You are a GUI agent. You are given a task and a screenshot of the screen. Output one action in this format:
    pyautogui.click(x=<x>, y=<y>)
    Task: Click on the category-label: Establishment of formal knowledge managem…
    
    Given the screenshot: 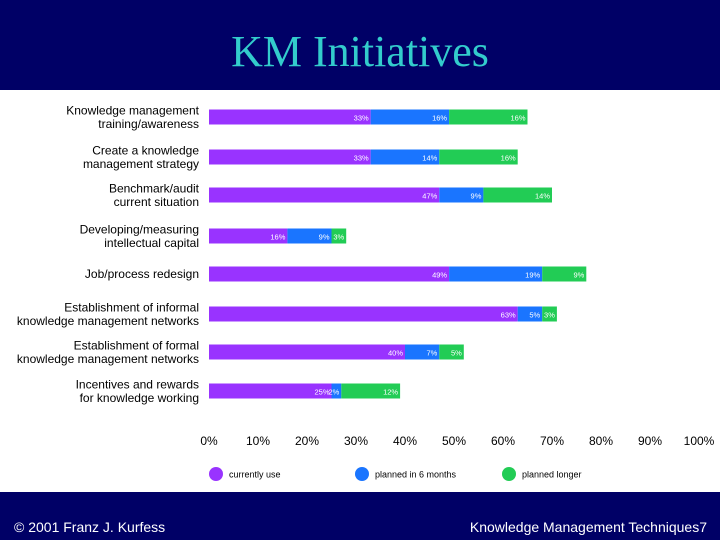 What is the action you would take?
    pyautogui.click(x=108, y=352)
    